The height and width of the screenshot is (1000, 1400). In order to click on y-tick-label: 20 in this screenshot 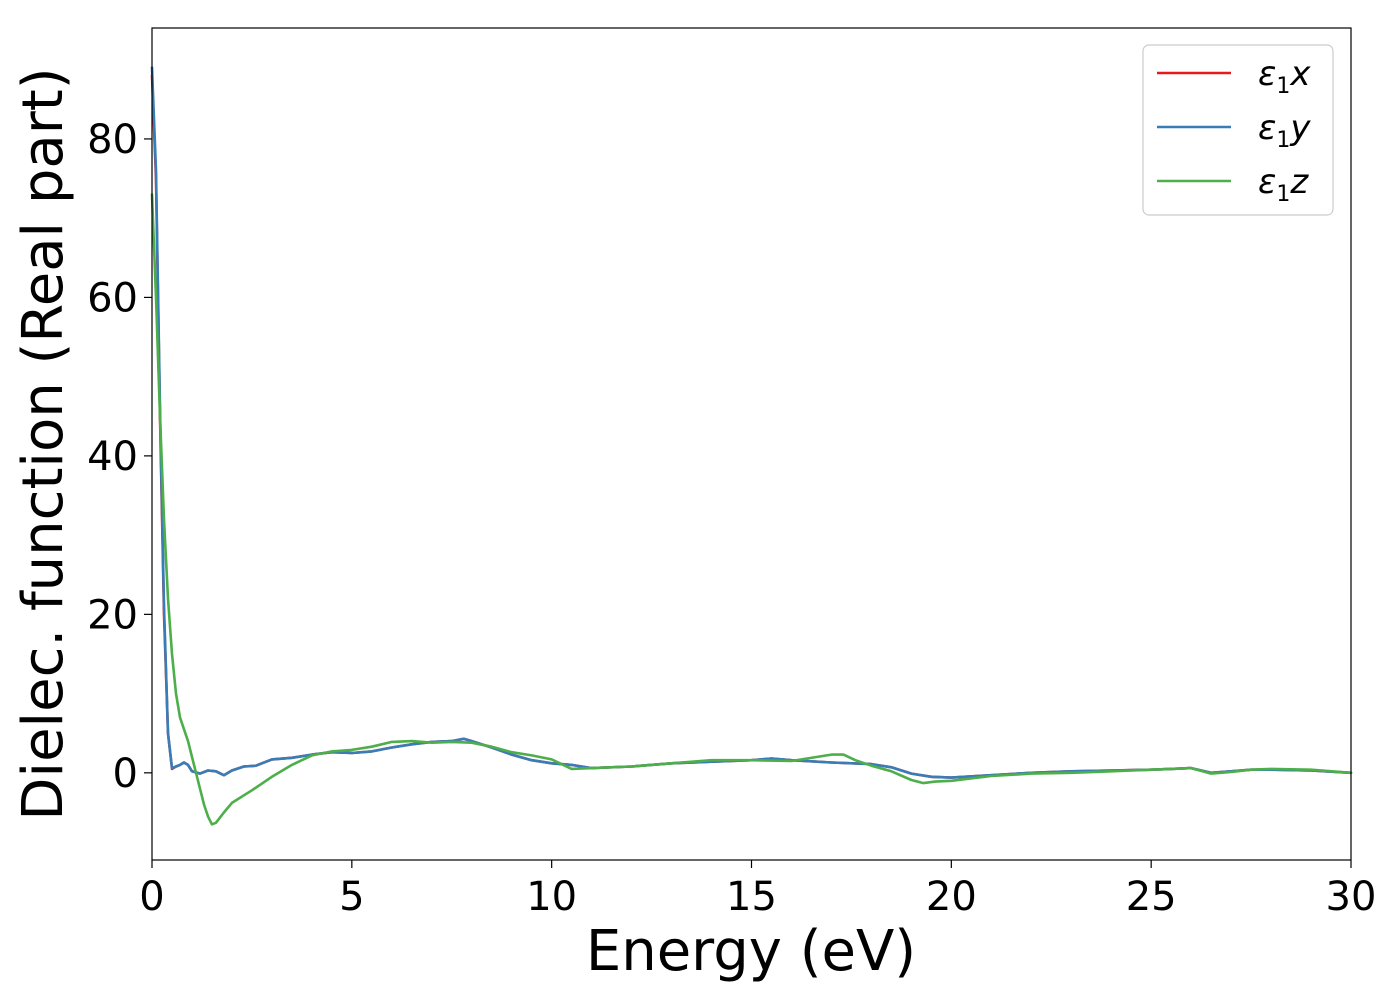, I will do `click(112, 615)`.